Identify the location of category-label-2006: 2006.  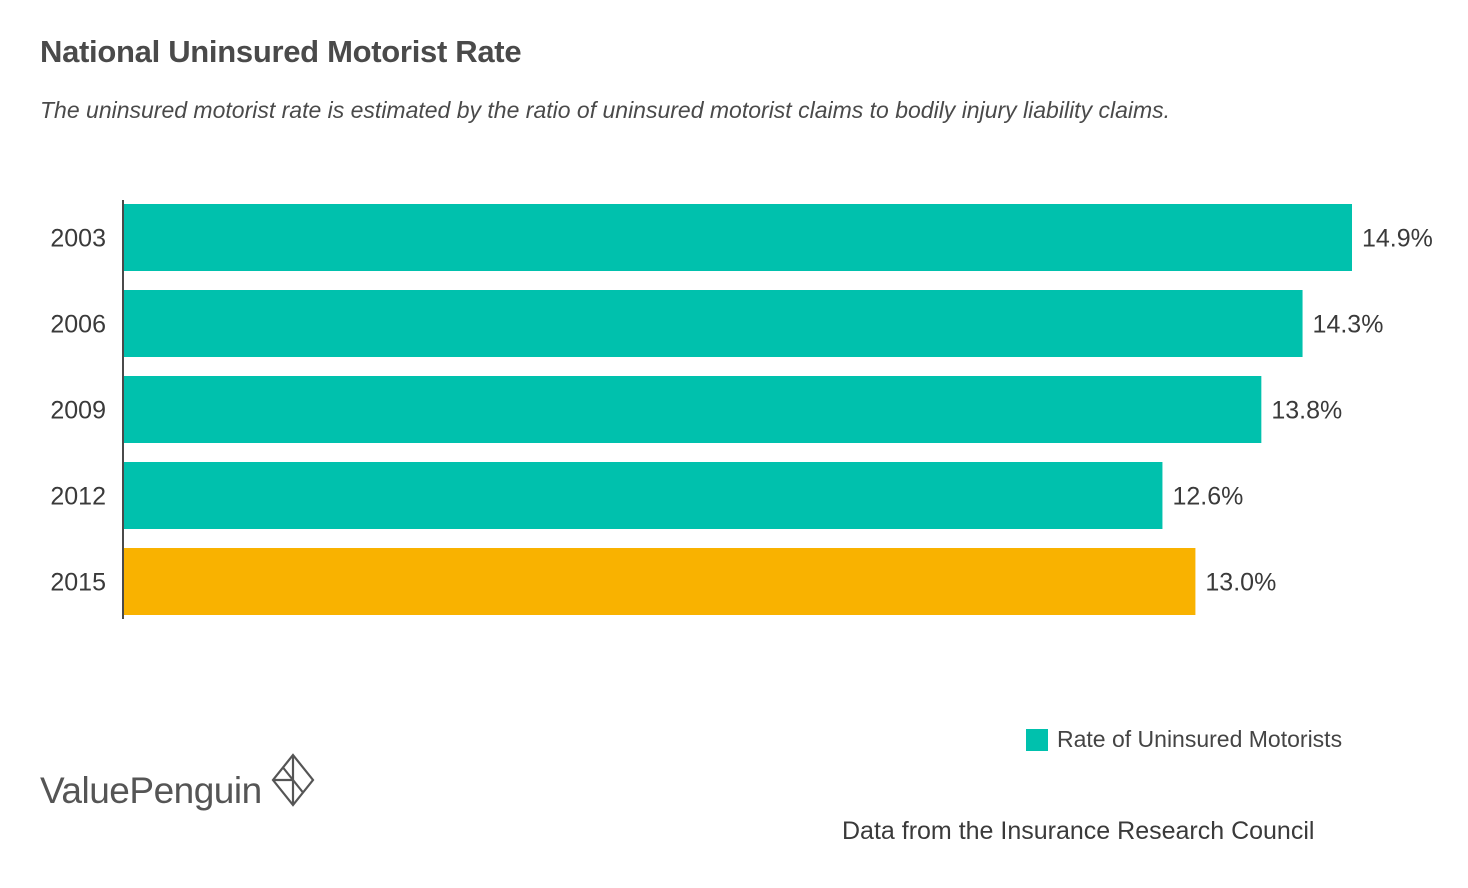
(78, 325).